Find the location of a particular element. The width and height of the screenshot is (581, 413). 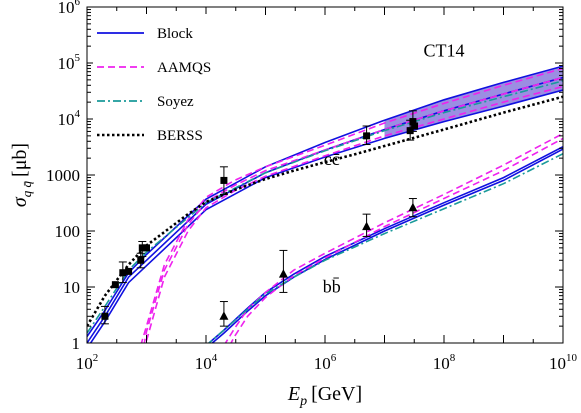

y-tick-label: 1 is located at coordinates (76, 343).